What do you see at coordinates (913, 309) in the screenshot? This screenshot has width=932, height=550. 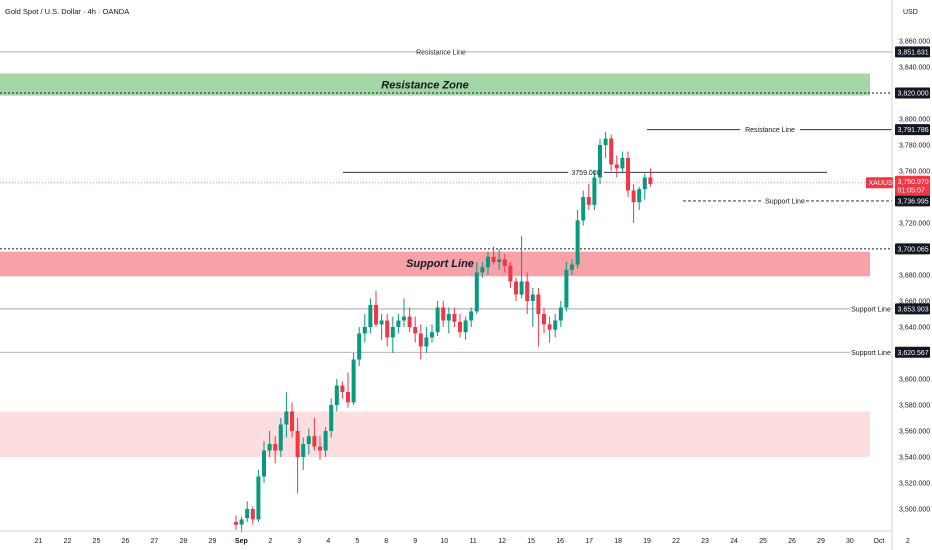 I see `price-badge-text: 3,653.903` at bounding box center [913, 309].